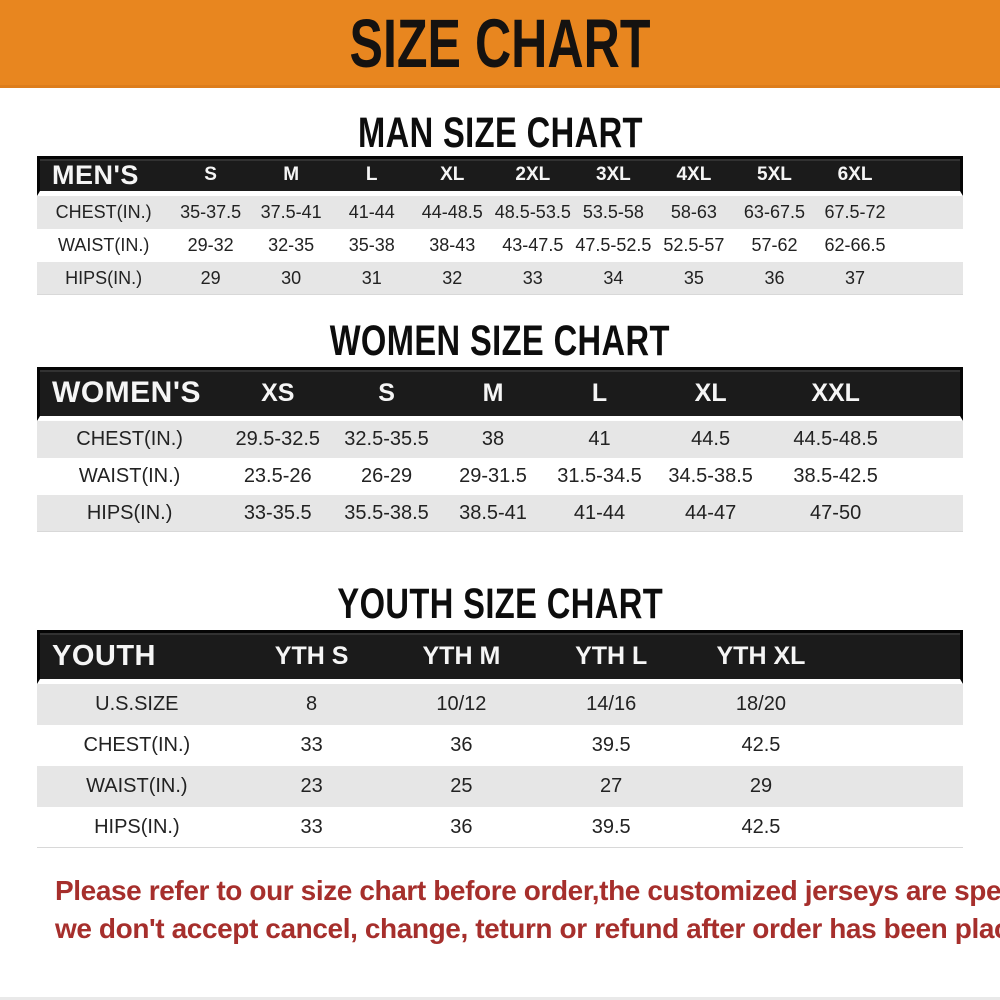 This screenshot has width=1000, height=1000. I want to click on size-column-header: 6XL, so click(855, 176).